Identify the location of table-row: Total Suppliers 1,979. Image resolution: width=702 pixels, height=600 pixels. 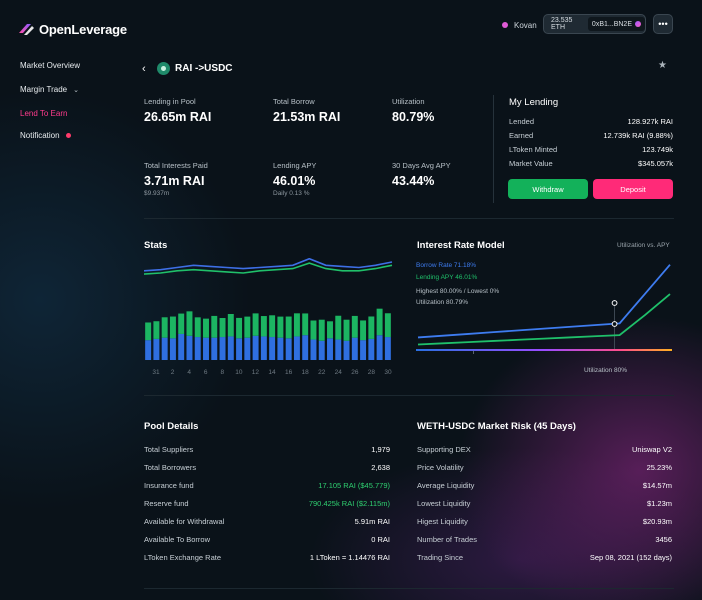
(267, 454).